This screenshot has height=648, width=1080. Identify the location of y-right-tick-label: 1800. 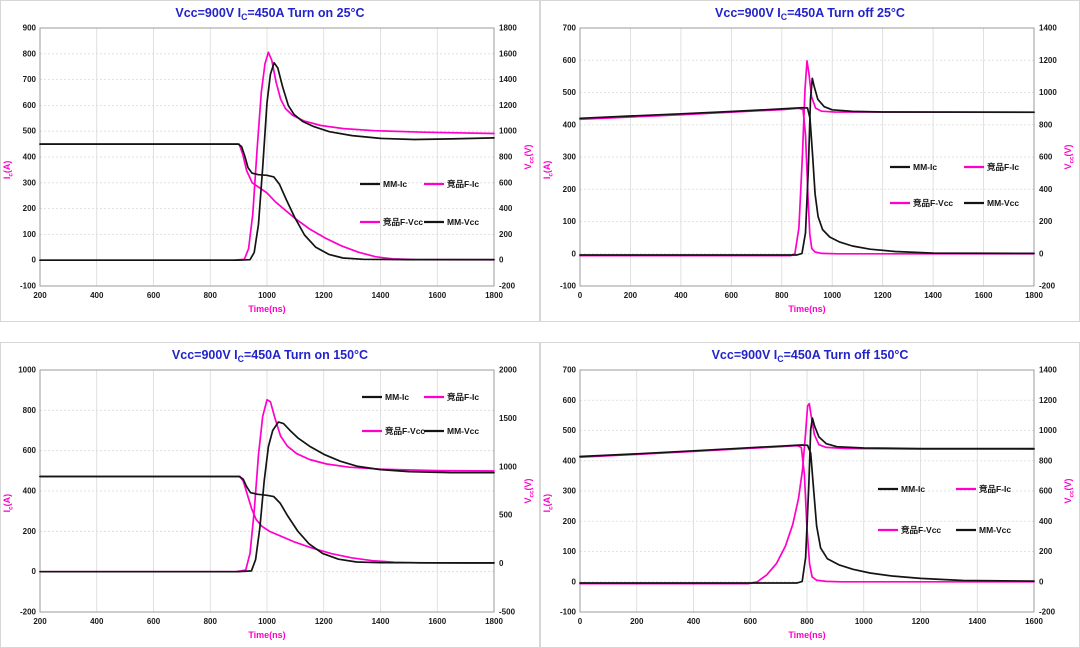
(508, 28).